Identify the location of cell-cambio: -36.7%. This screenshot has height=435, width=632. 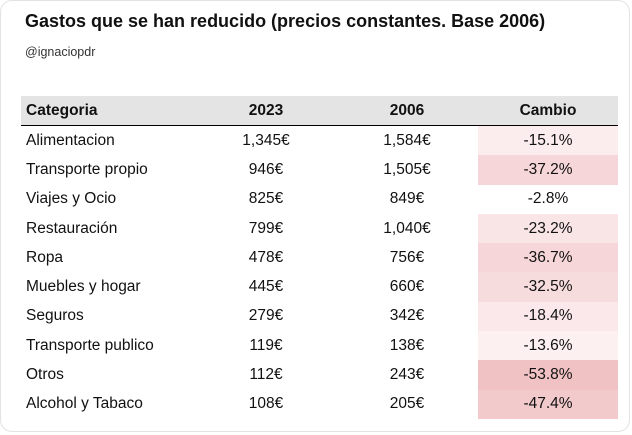
(548, 258).